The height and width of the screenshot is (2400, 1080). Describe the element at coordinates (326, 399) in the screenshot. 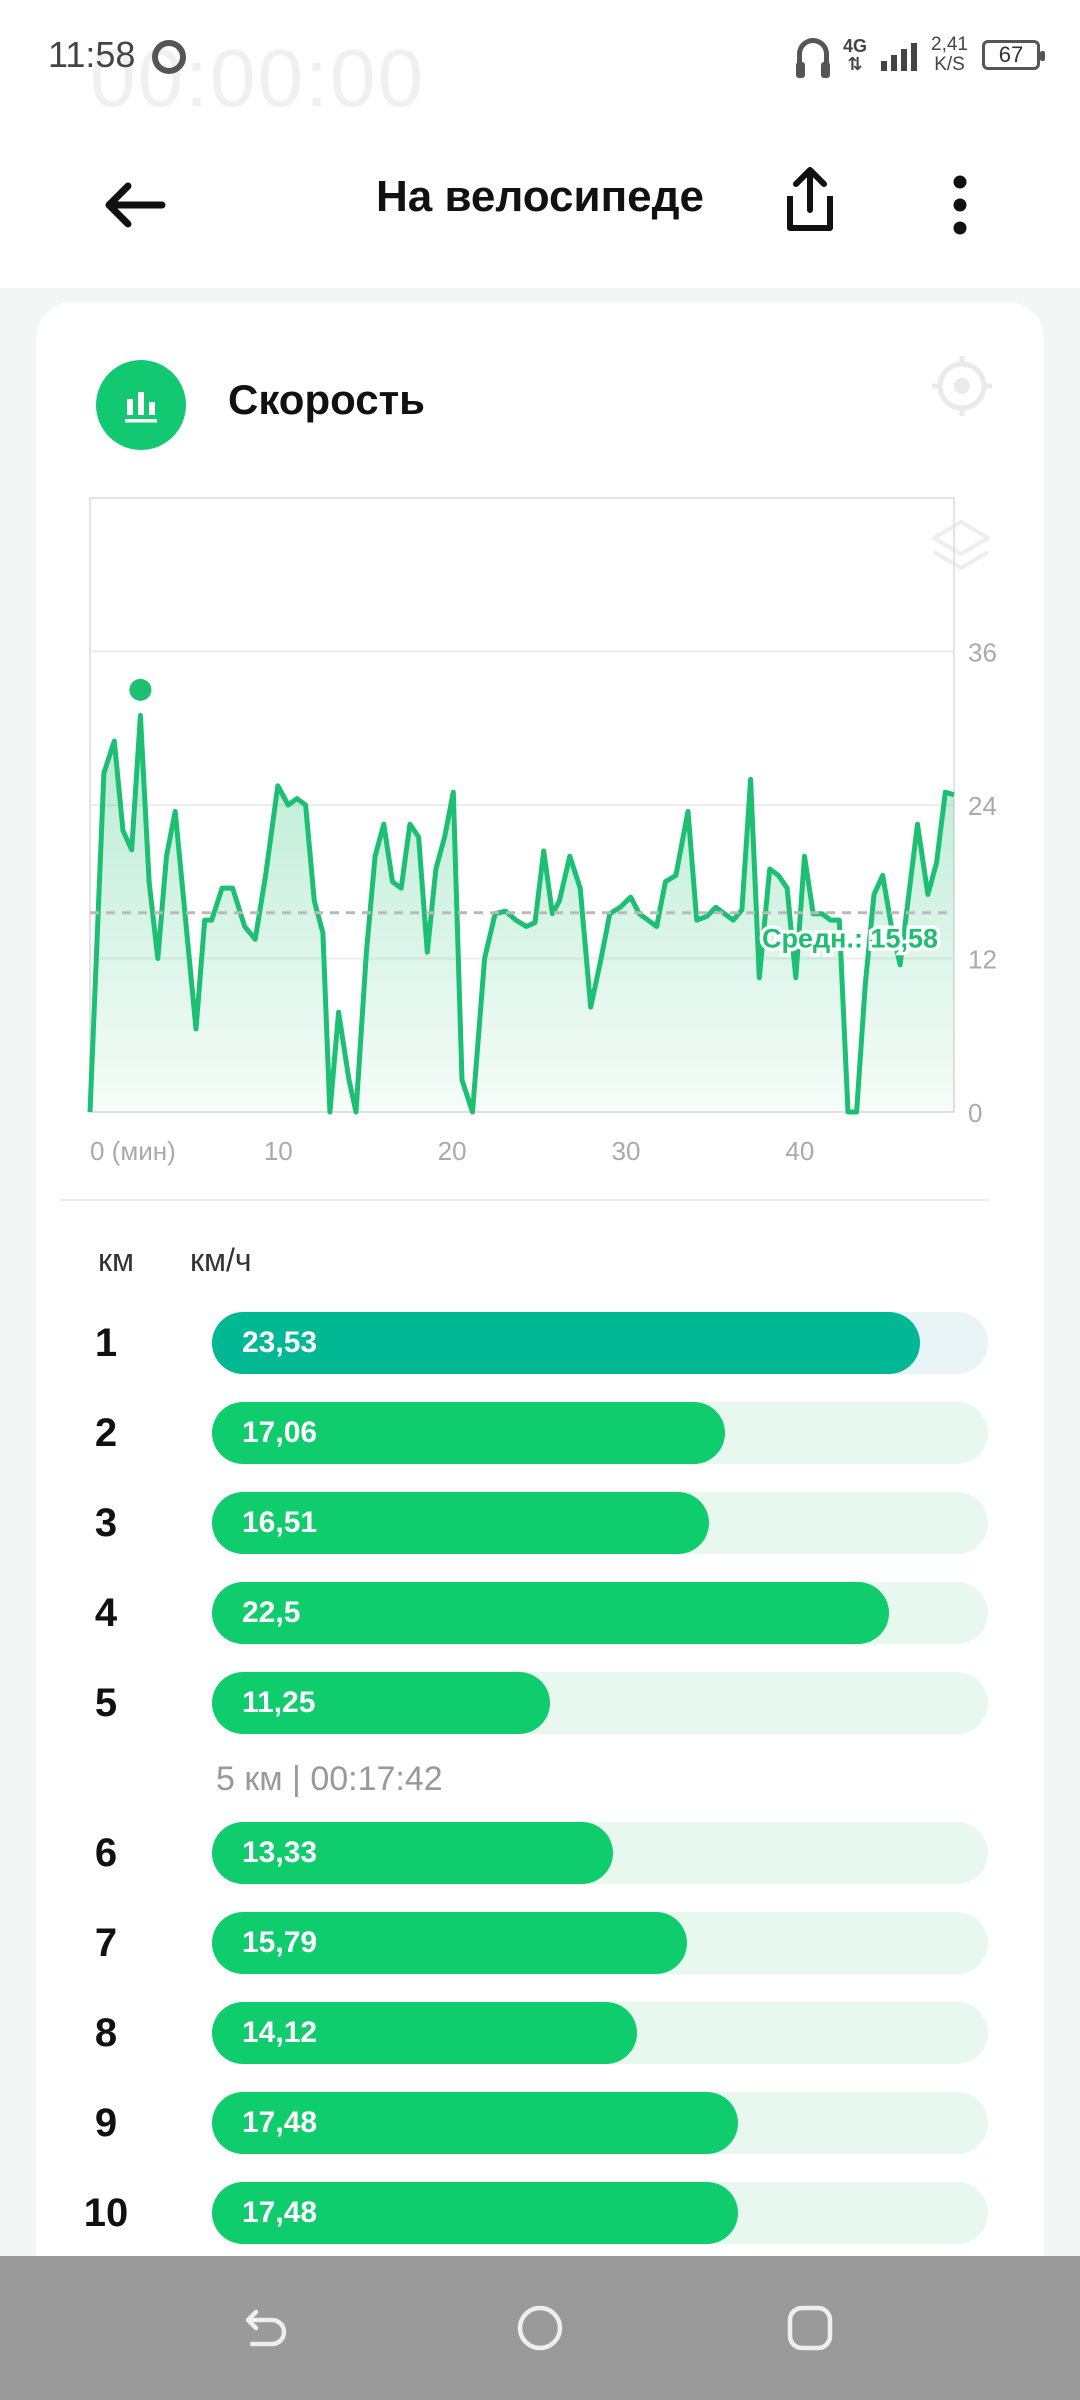

I see `metric-title: Скорость` at that location.